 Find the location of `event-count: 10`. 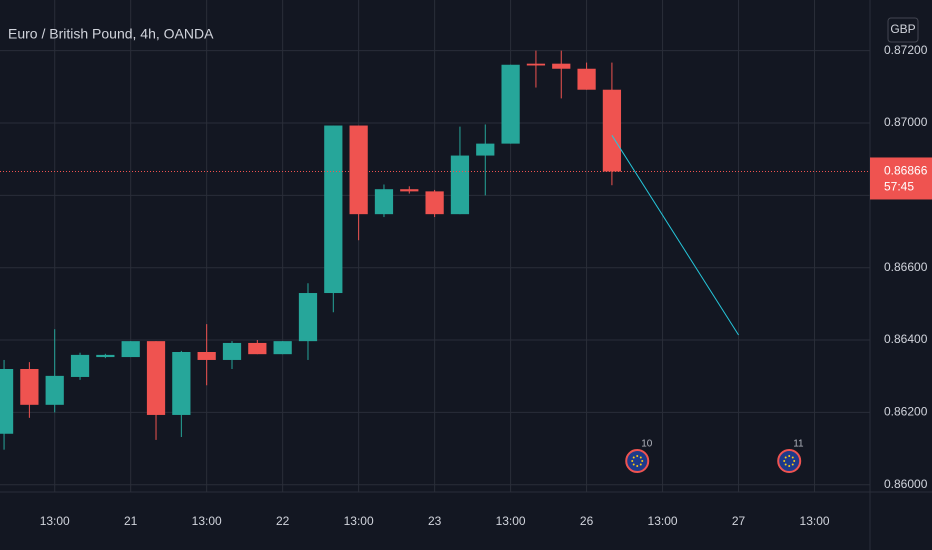

event-count: 10 is located at coordinates (647, 444).